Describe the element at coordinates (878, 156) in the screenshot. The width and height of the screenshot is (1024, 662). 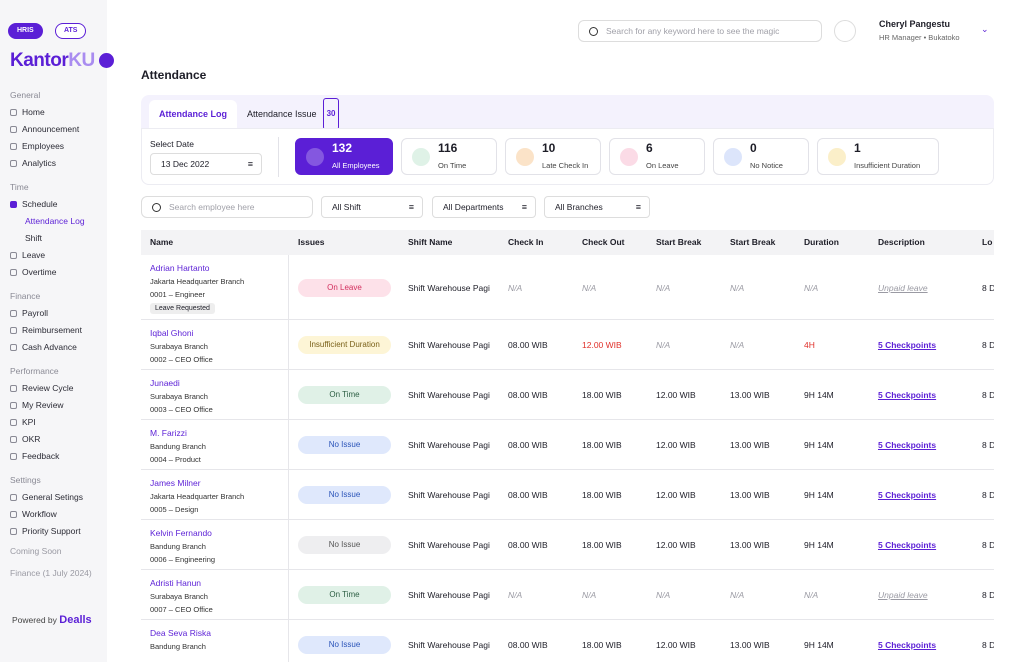
I see `stat-card: 1Insufficient Duration` at that location.